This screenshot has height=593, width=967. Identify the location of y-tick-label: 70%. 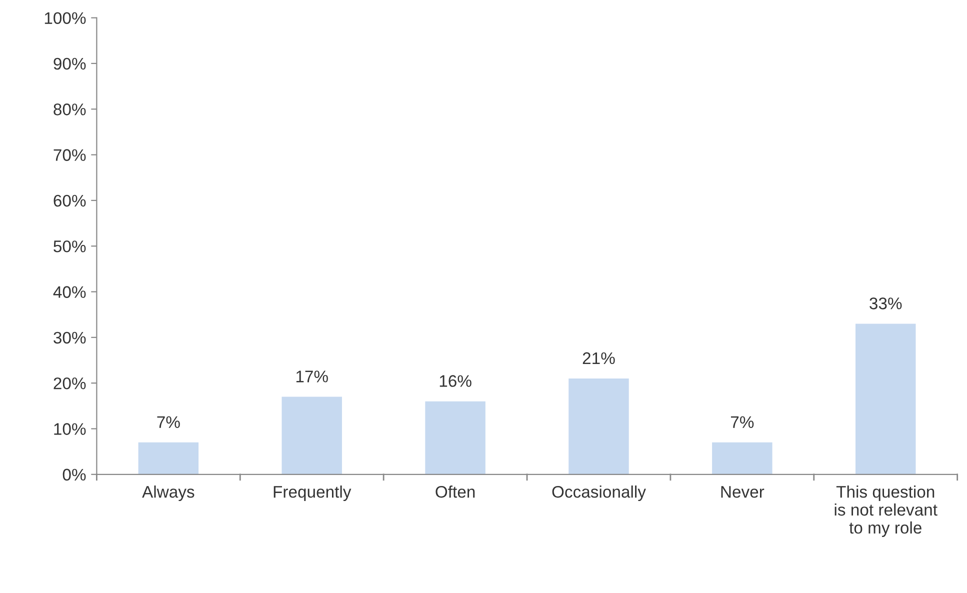
(70, 155).